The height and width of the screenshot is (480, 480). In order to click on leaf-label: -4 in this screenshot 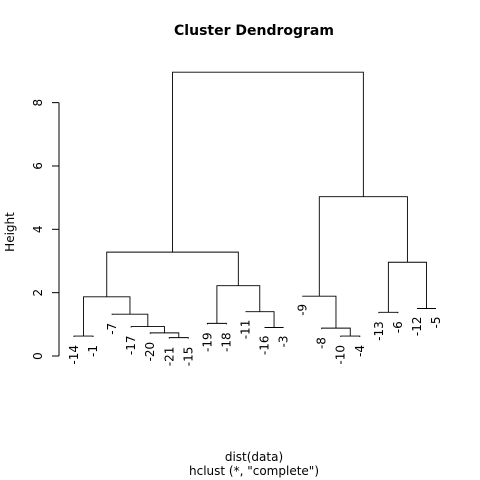, I will do `click(360, 351)`.